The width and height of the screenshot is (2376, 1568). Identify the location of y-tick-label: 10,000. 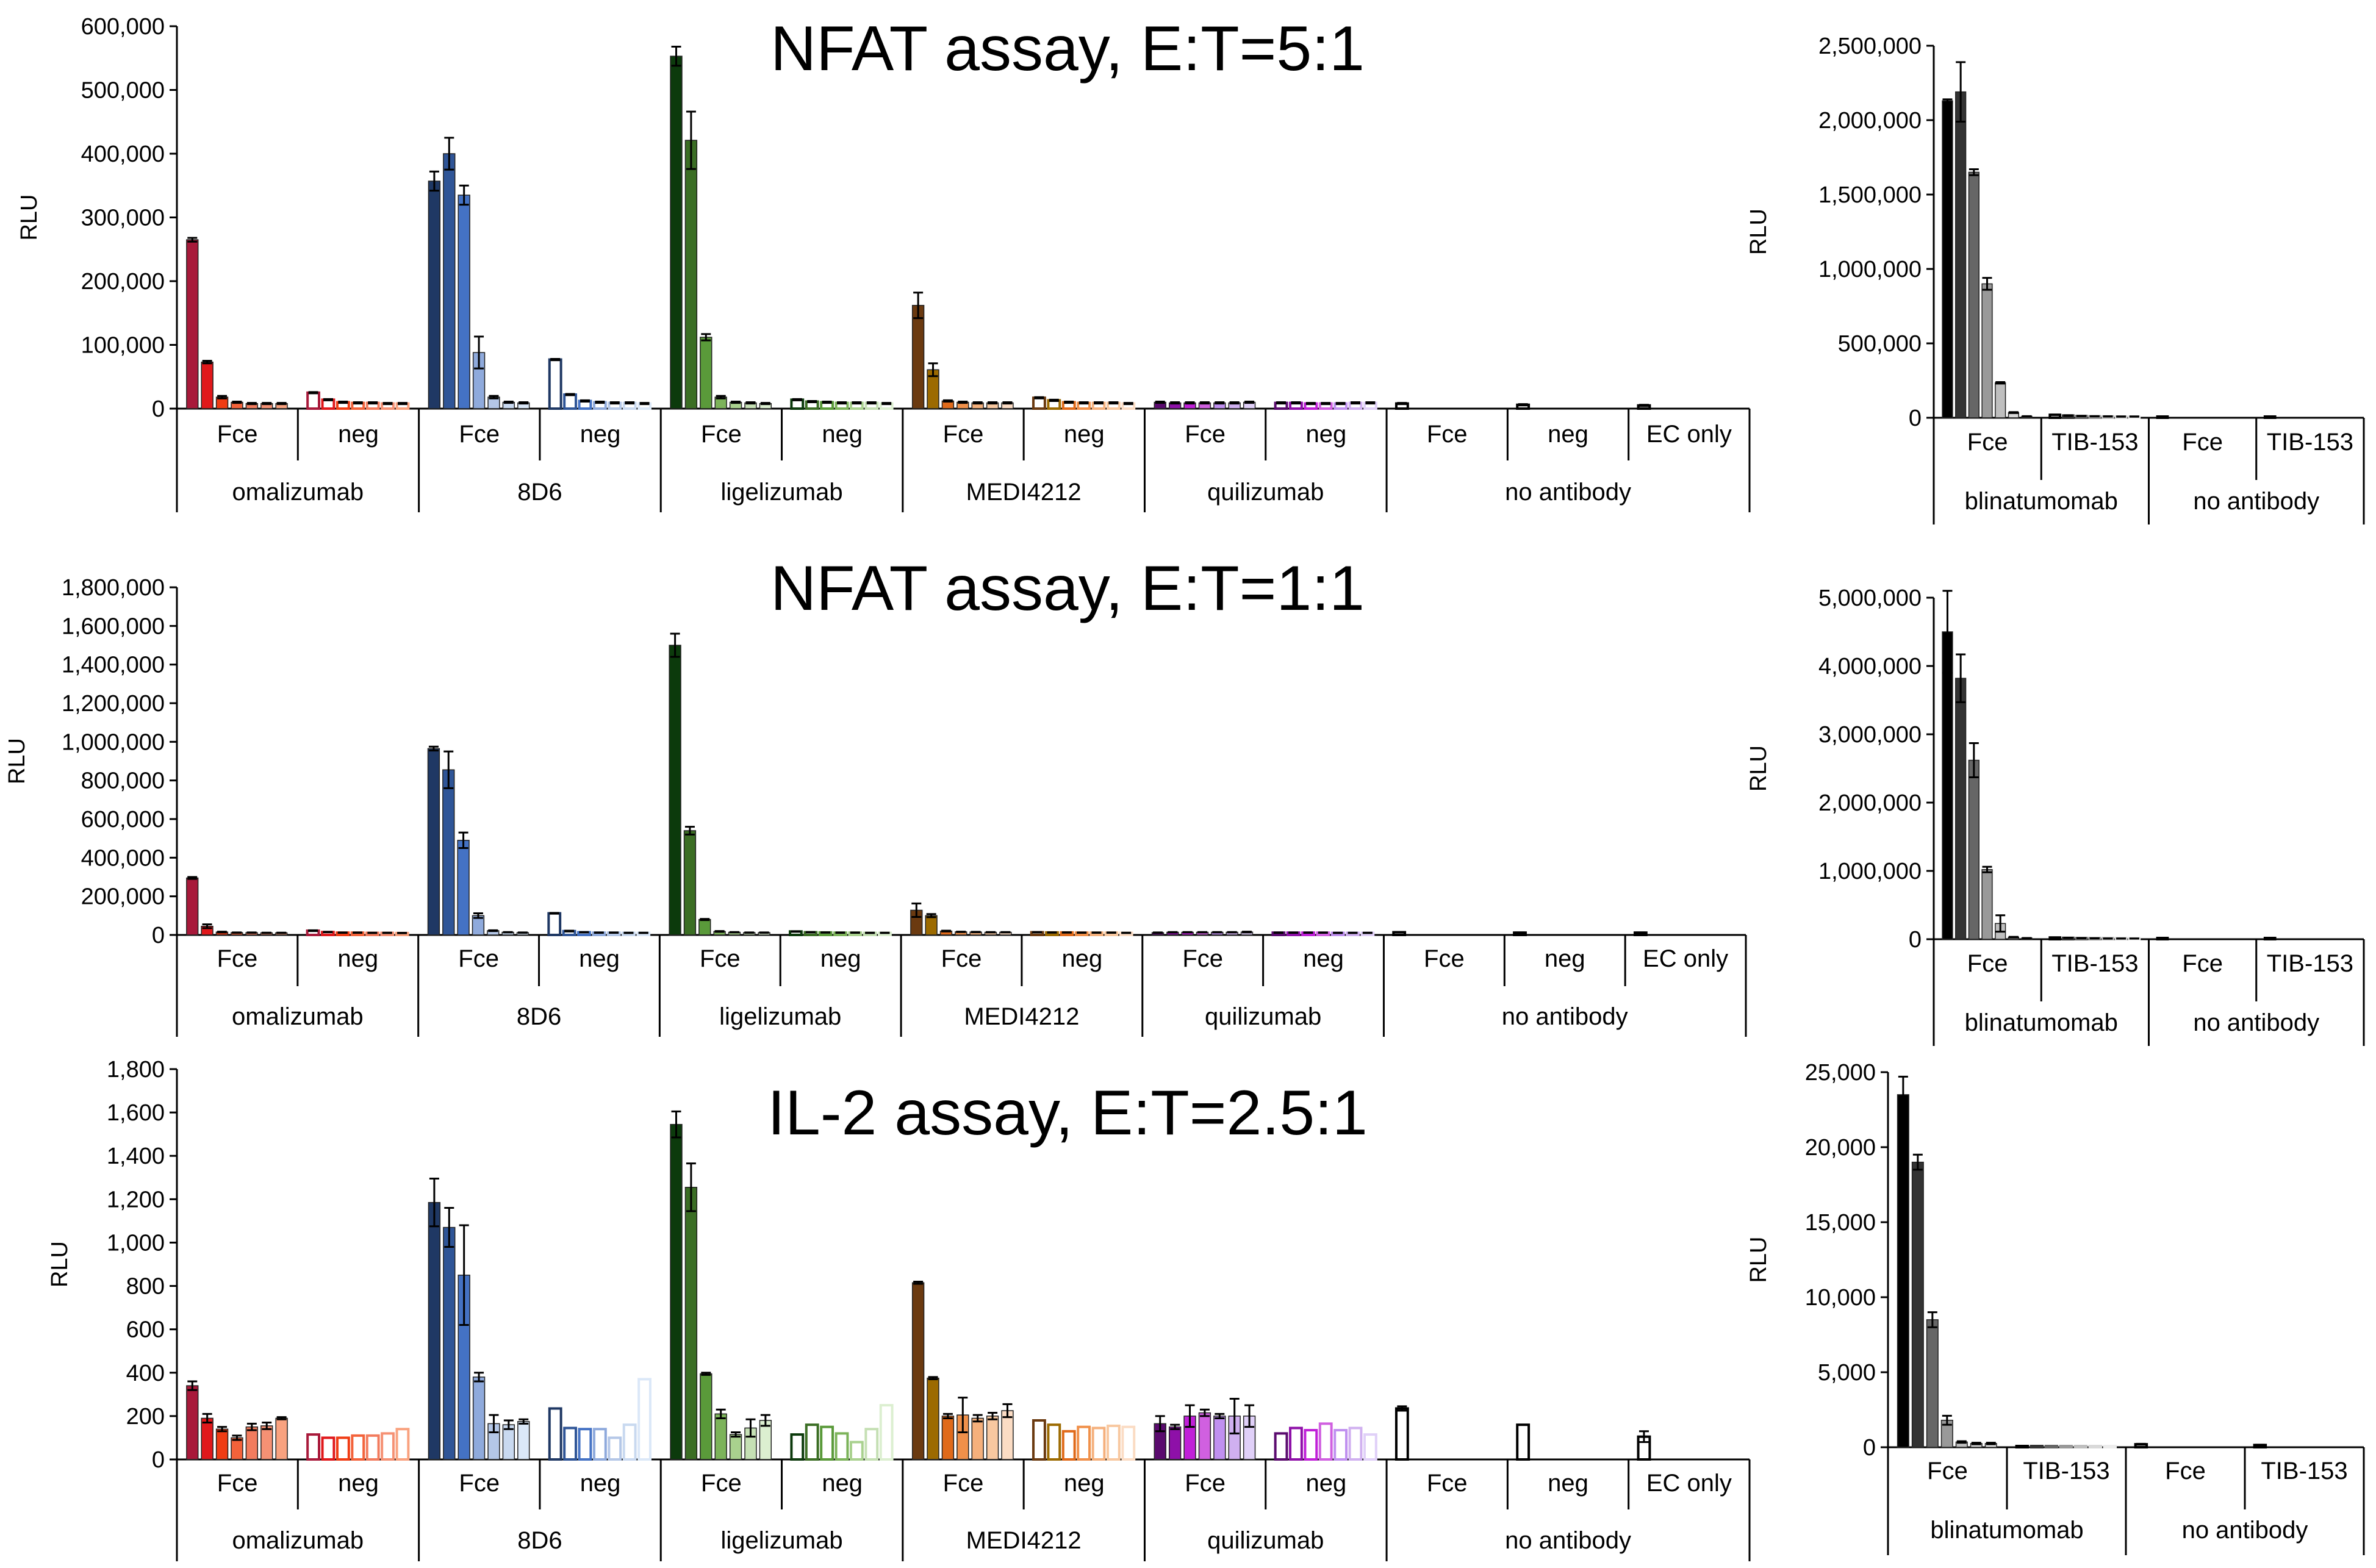
(1840, 1298).